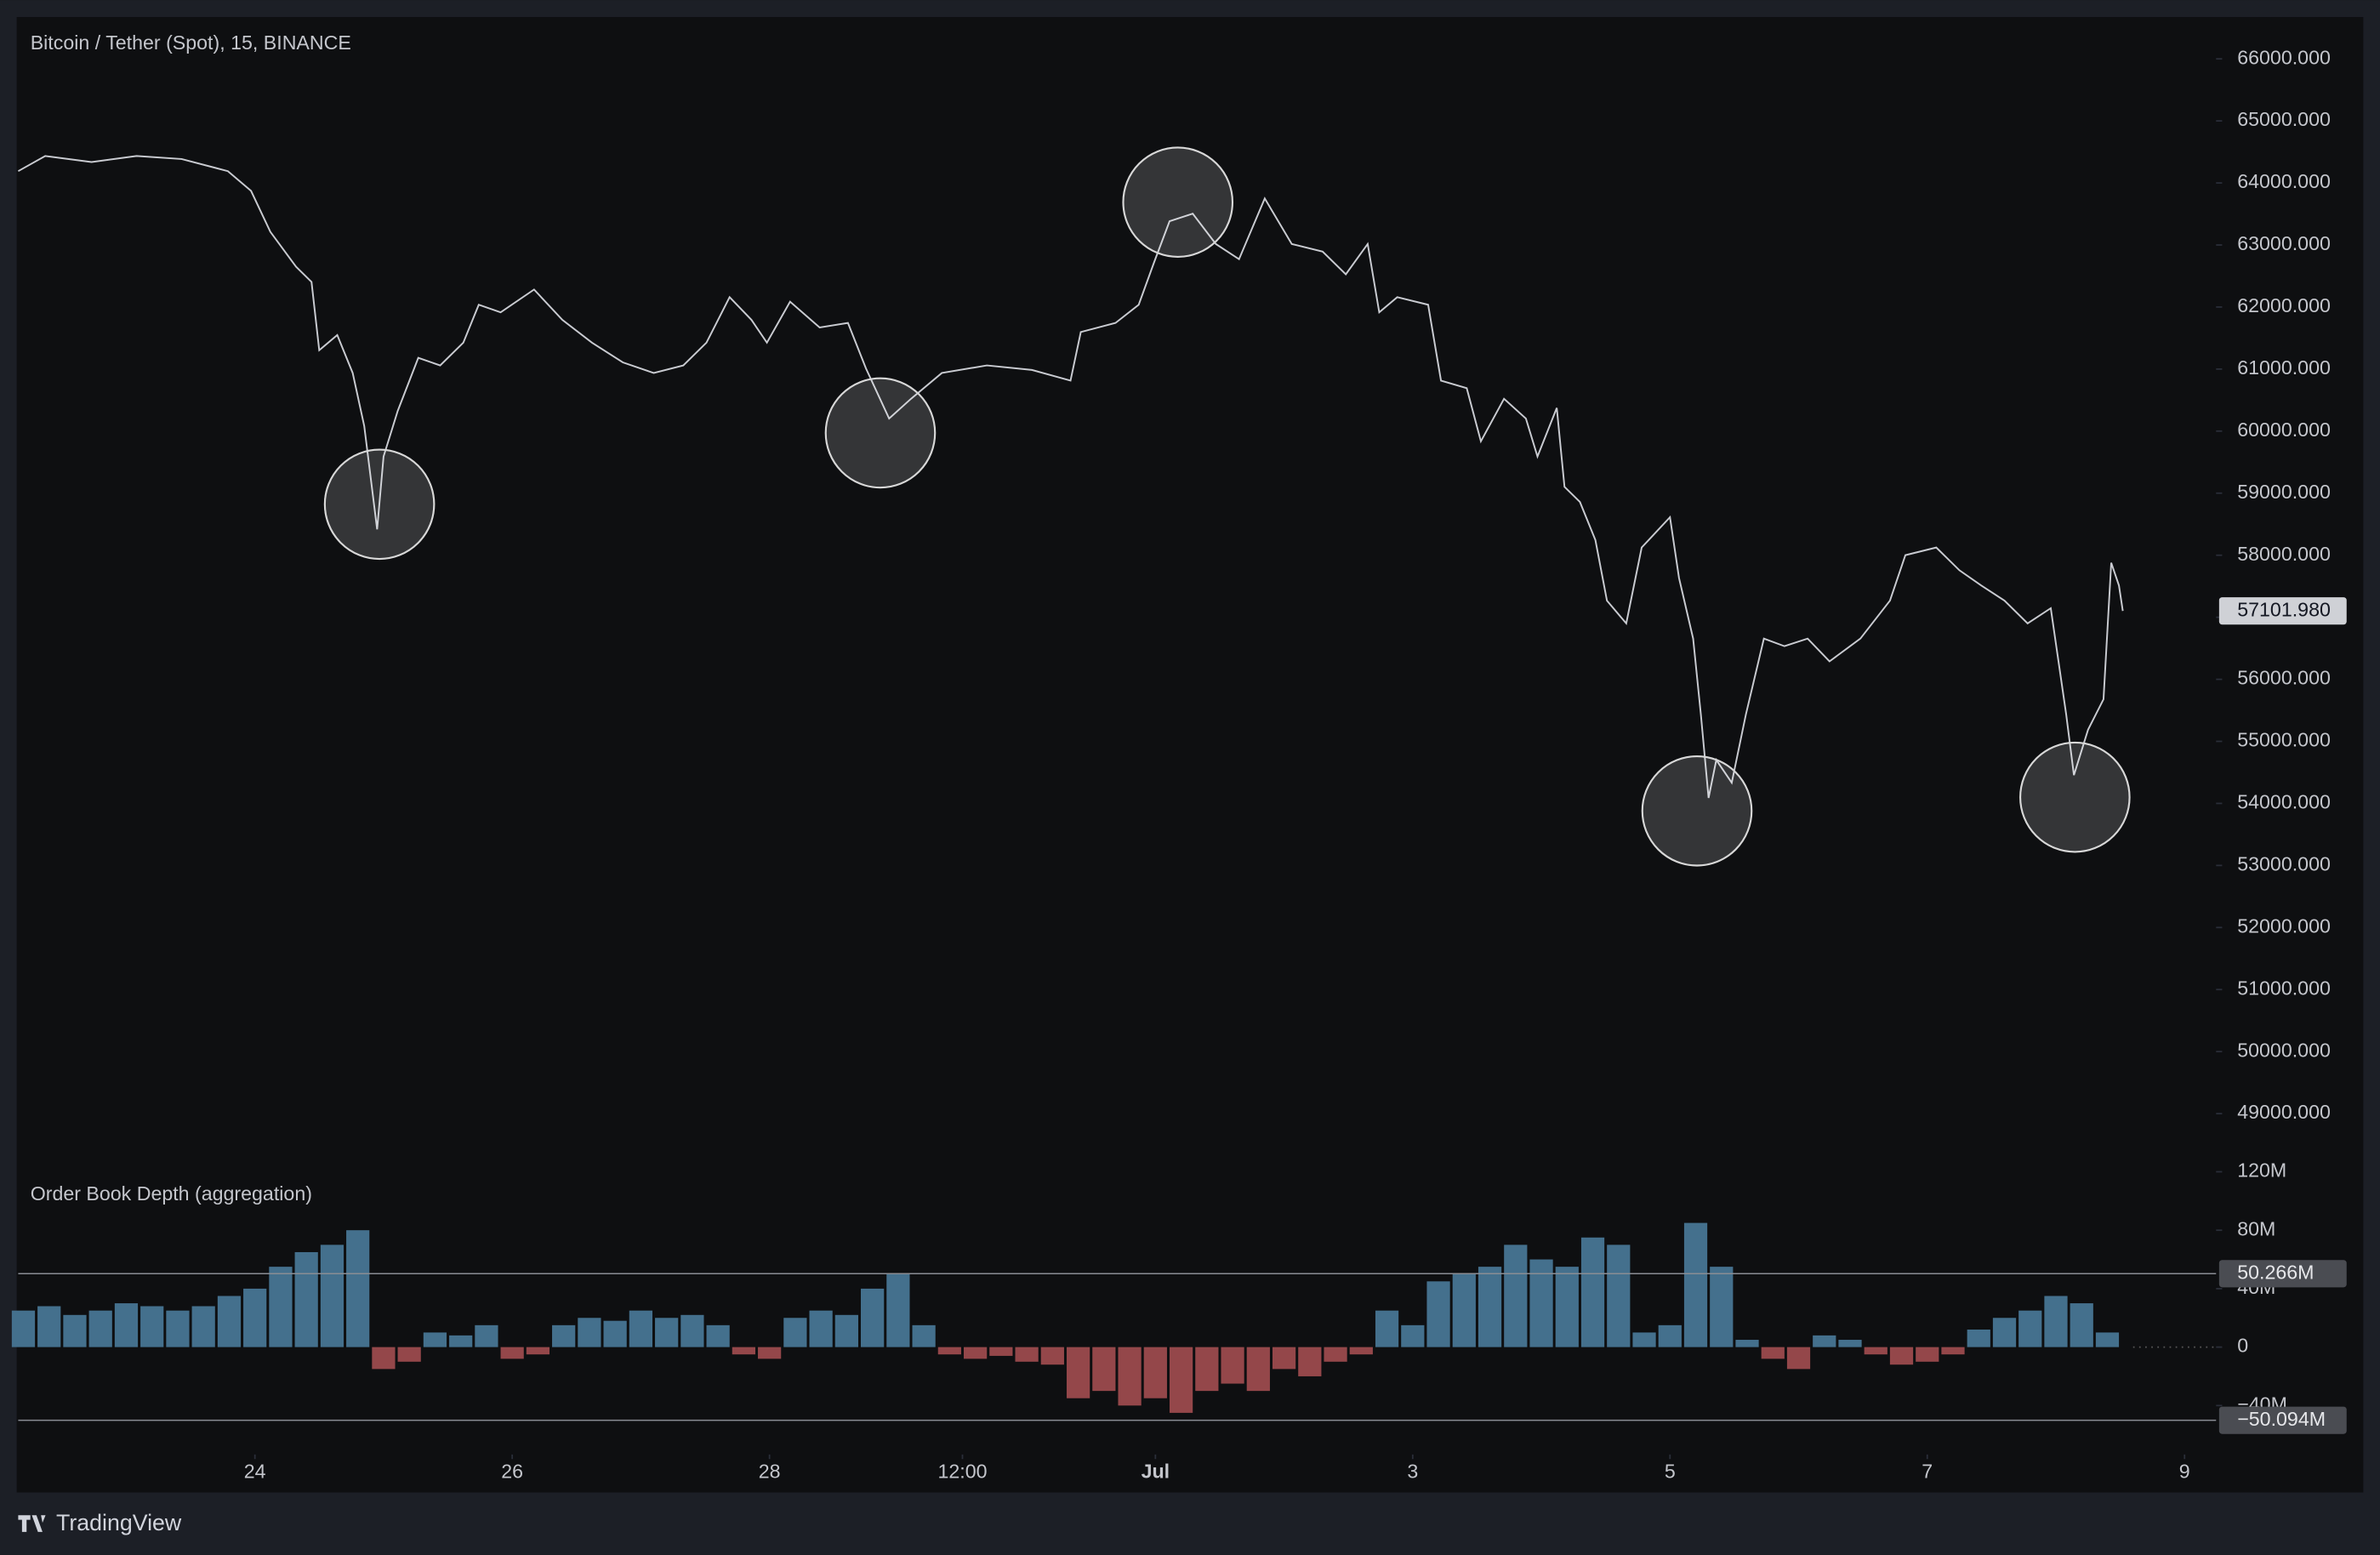 Image resolution: width=2380 pixels, height=1555 pixels. I want to click on indicator-title: Order Book Depth (aggregation), so click(171, 1194).